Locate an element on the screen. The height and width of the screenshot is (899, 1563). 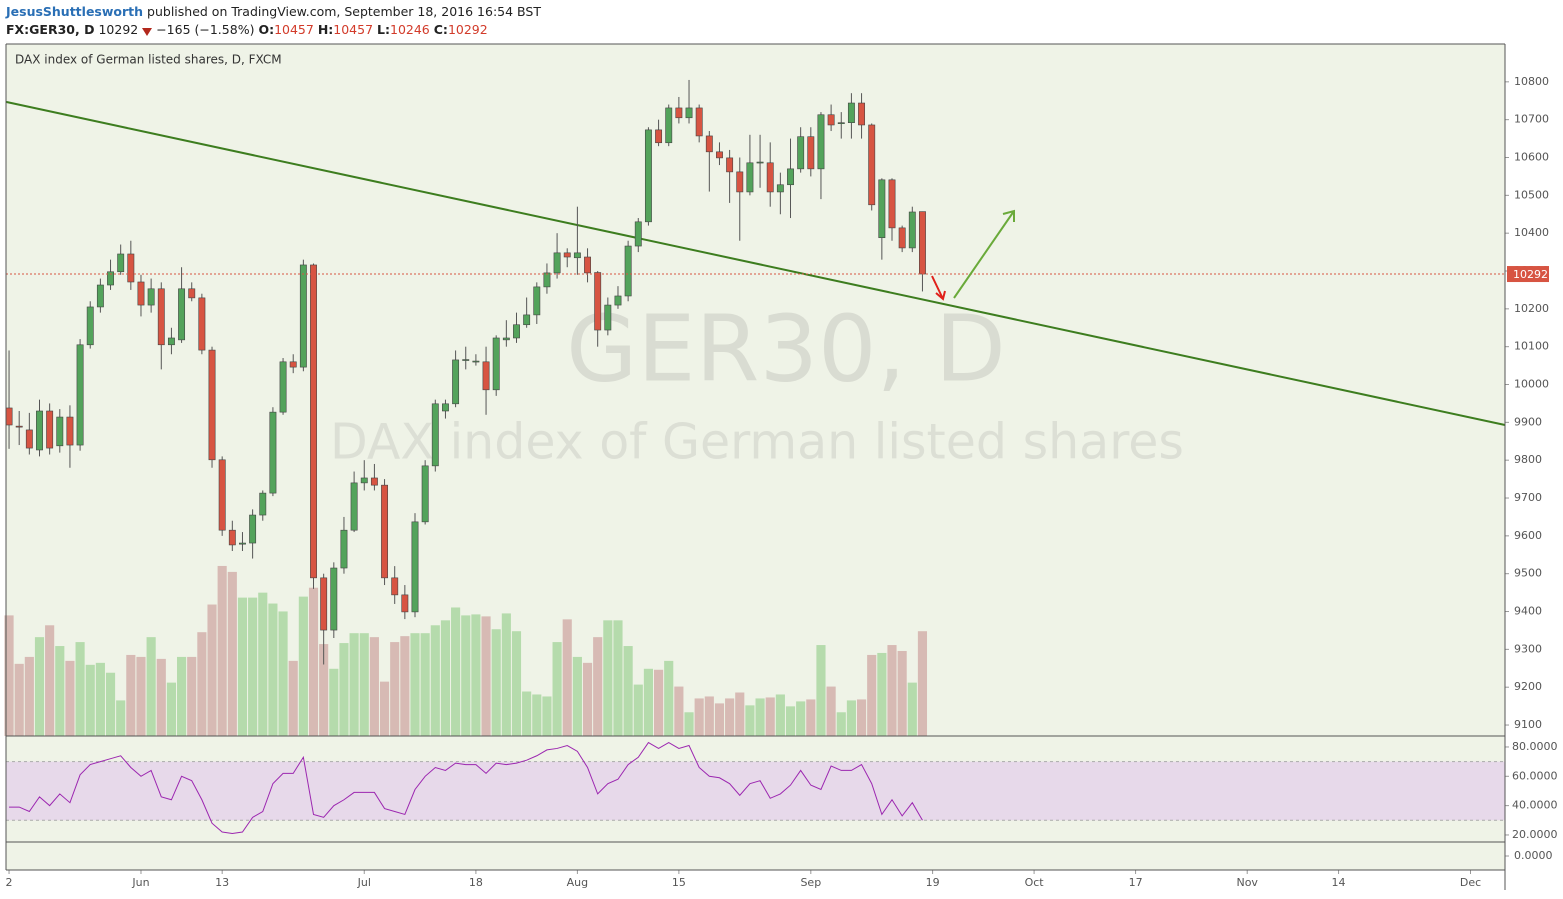
x-tick-label: 15 is located at coordinates (679, 882).